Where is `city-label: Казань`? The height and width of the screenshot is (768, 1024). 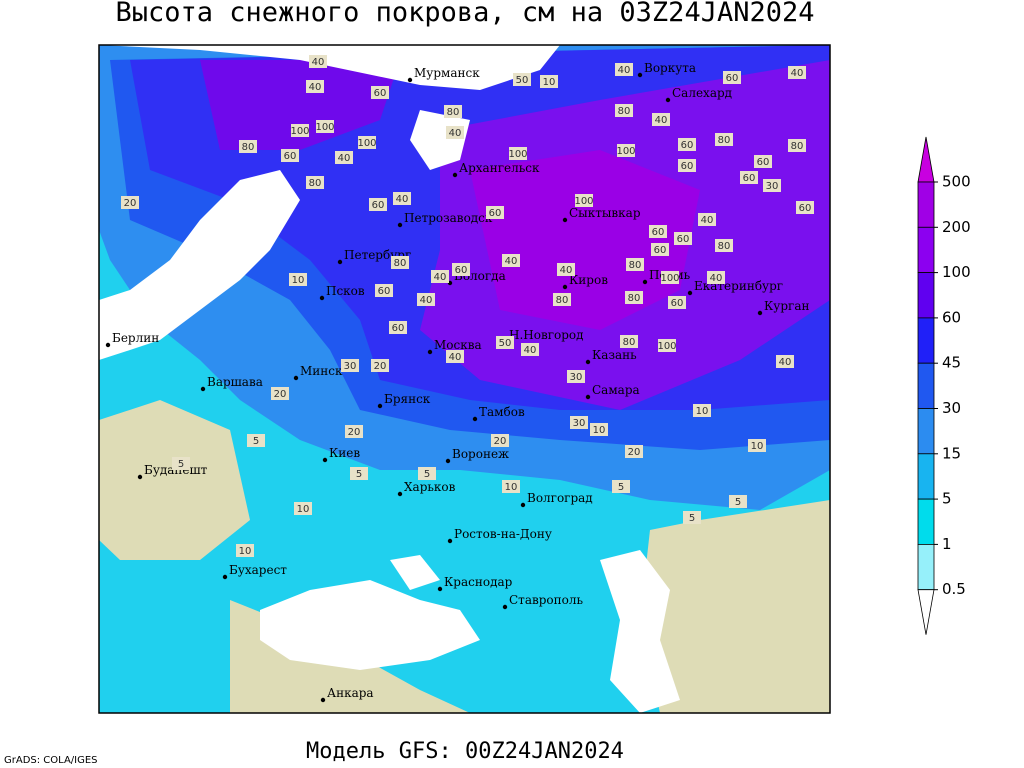
city-label: Казань is located at coordinates (614, 355).